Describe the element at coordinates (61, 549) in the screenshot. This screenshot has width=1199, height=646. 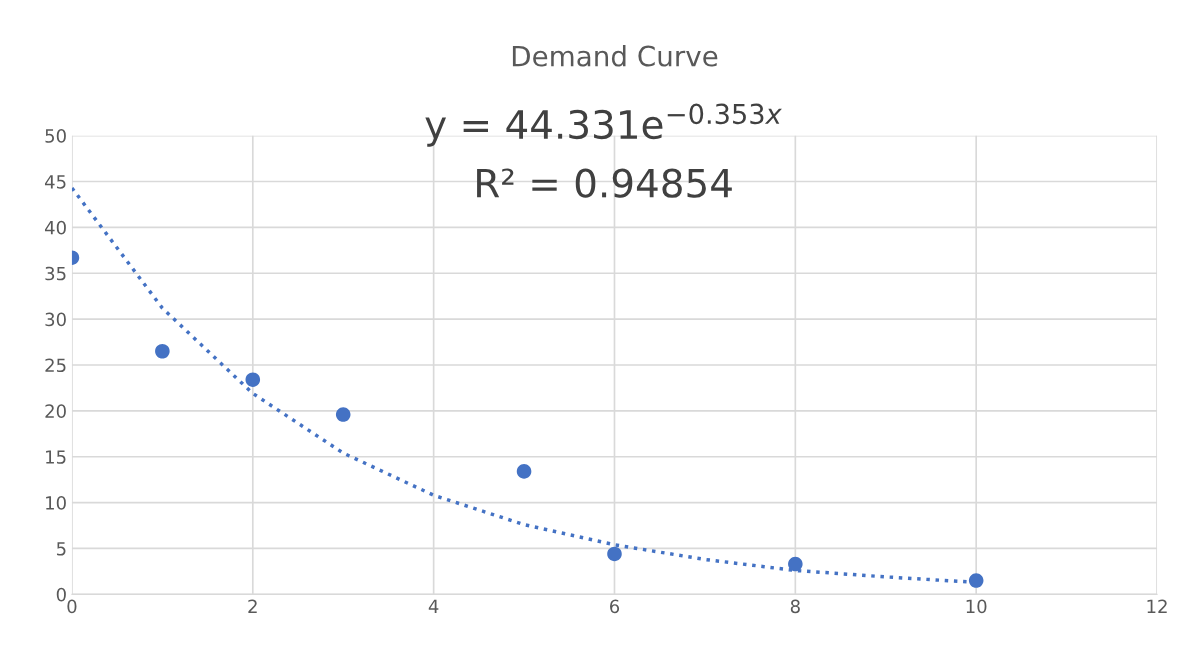
I see `y-tick-label: 5` at that location.